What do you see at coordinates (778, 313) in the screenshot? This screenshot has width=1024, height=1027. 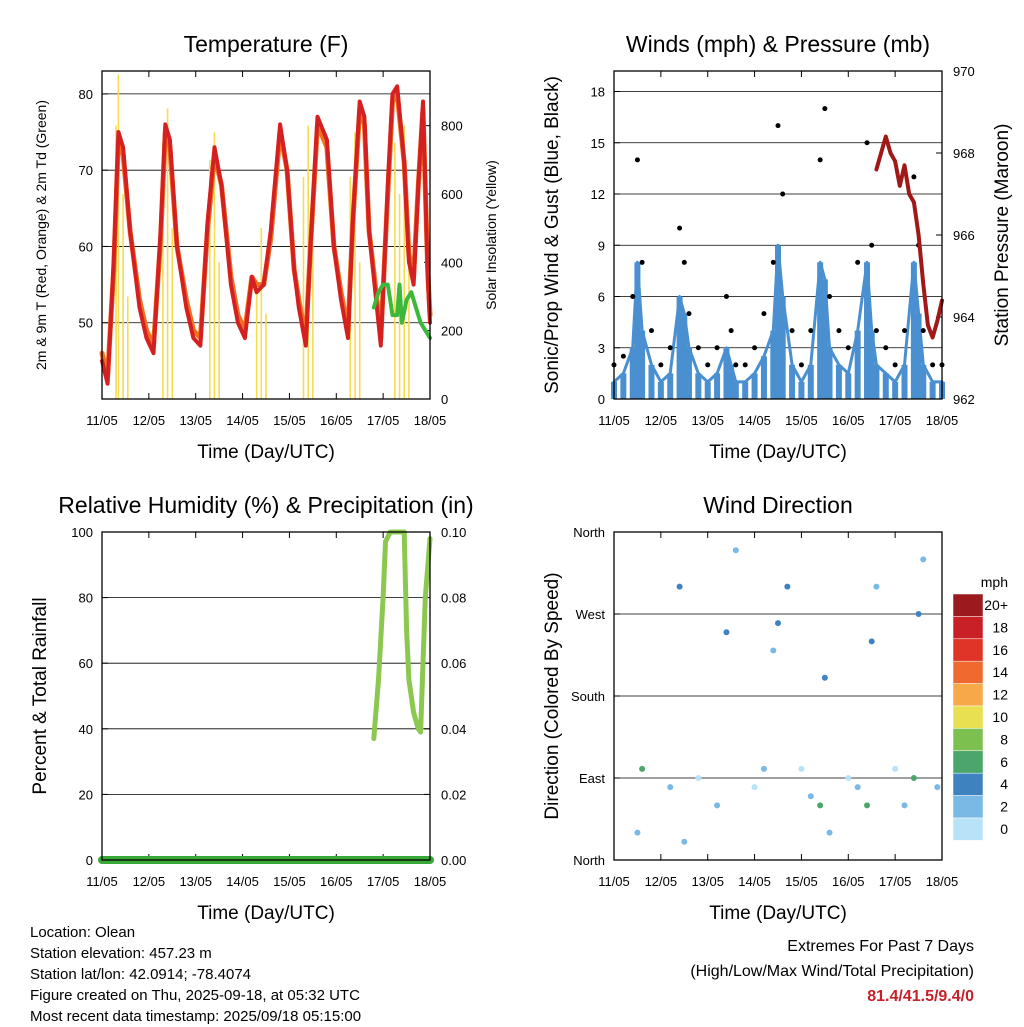 I see `series-wind-line` at bounding box center [778, 313].